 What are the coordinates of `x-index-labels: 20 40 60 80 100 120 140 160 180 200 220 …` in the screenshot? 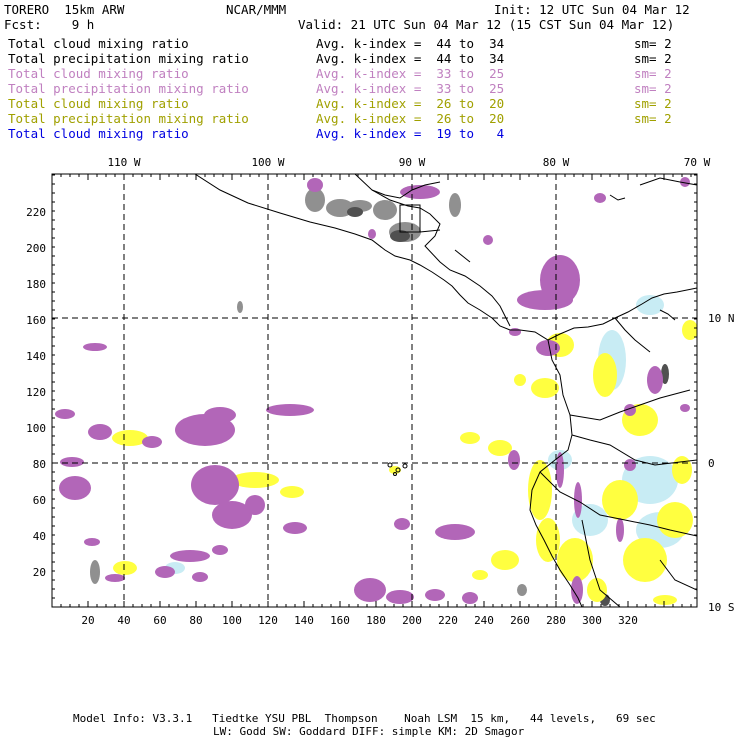 It's located at (359, 620).